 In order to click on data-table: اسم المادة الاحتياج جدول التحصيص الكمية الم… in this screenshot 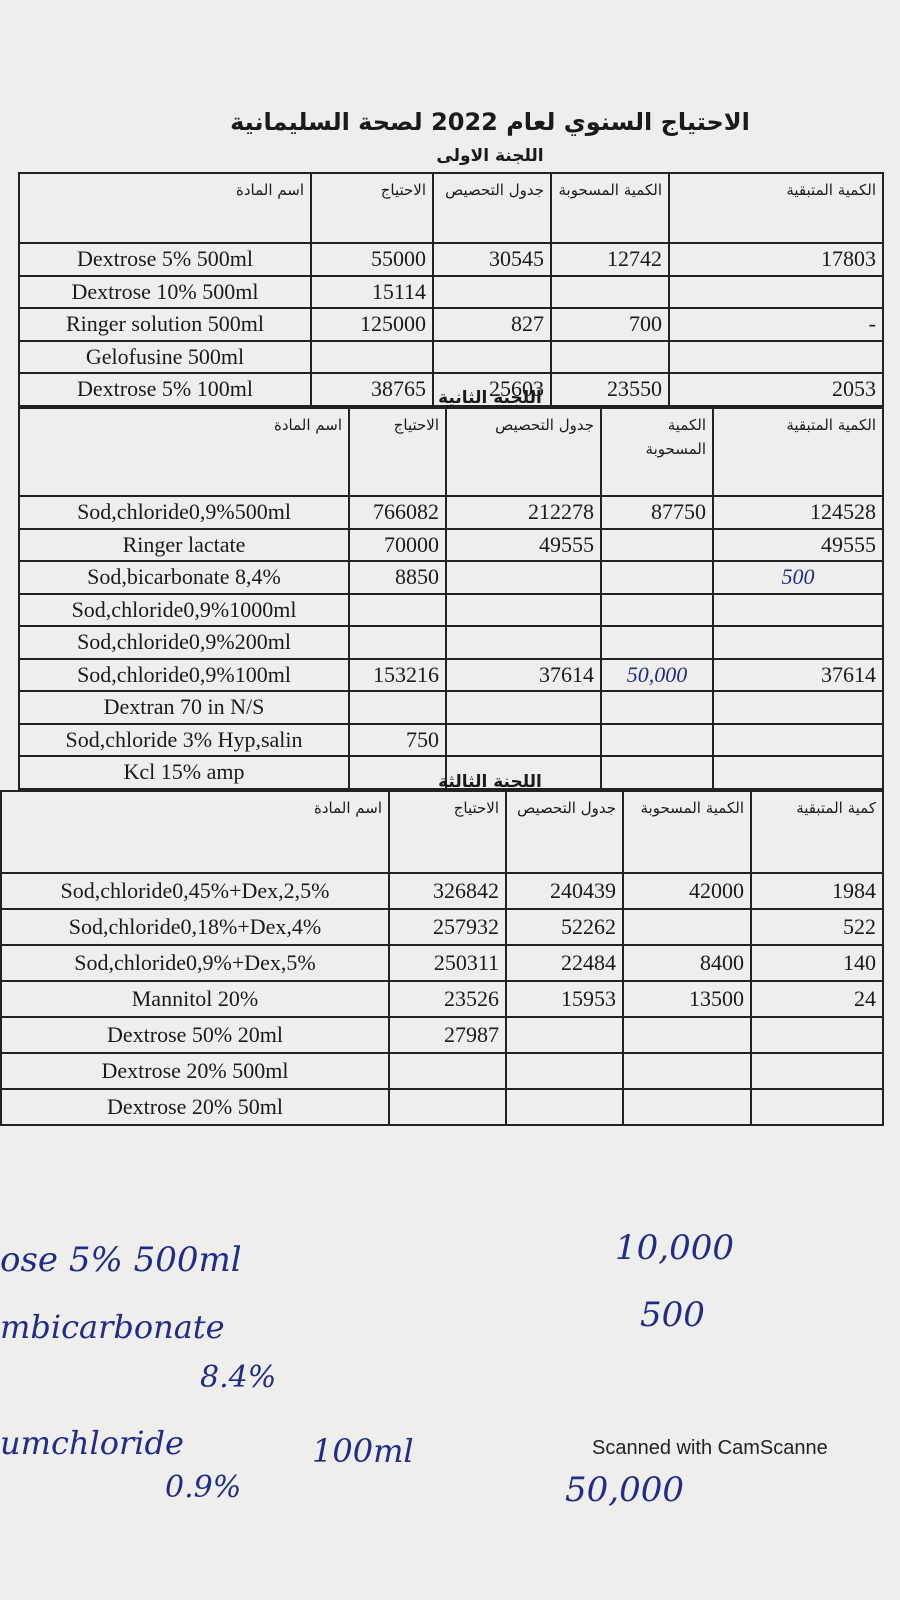, I will do `click(451, 289)`.